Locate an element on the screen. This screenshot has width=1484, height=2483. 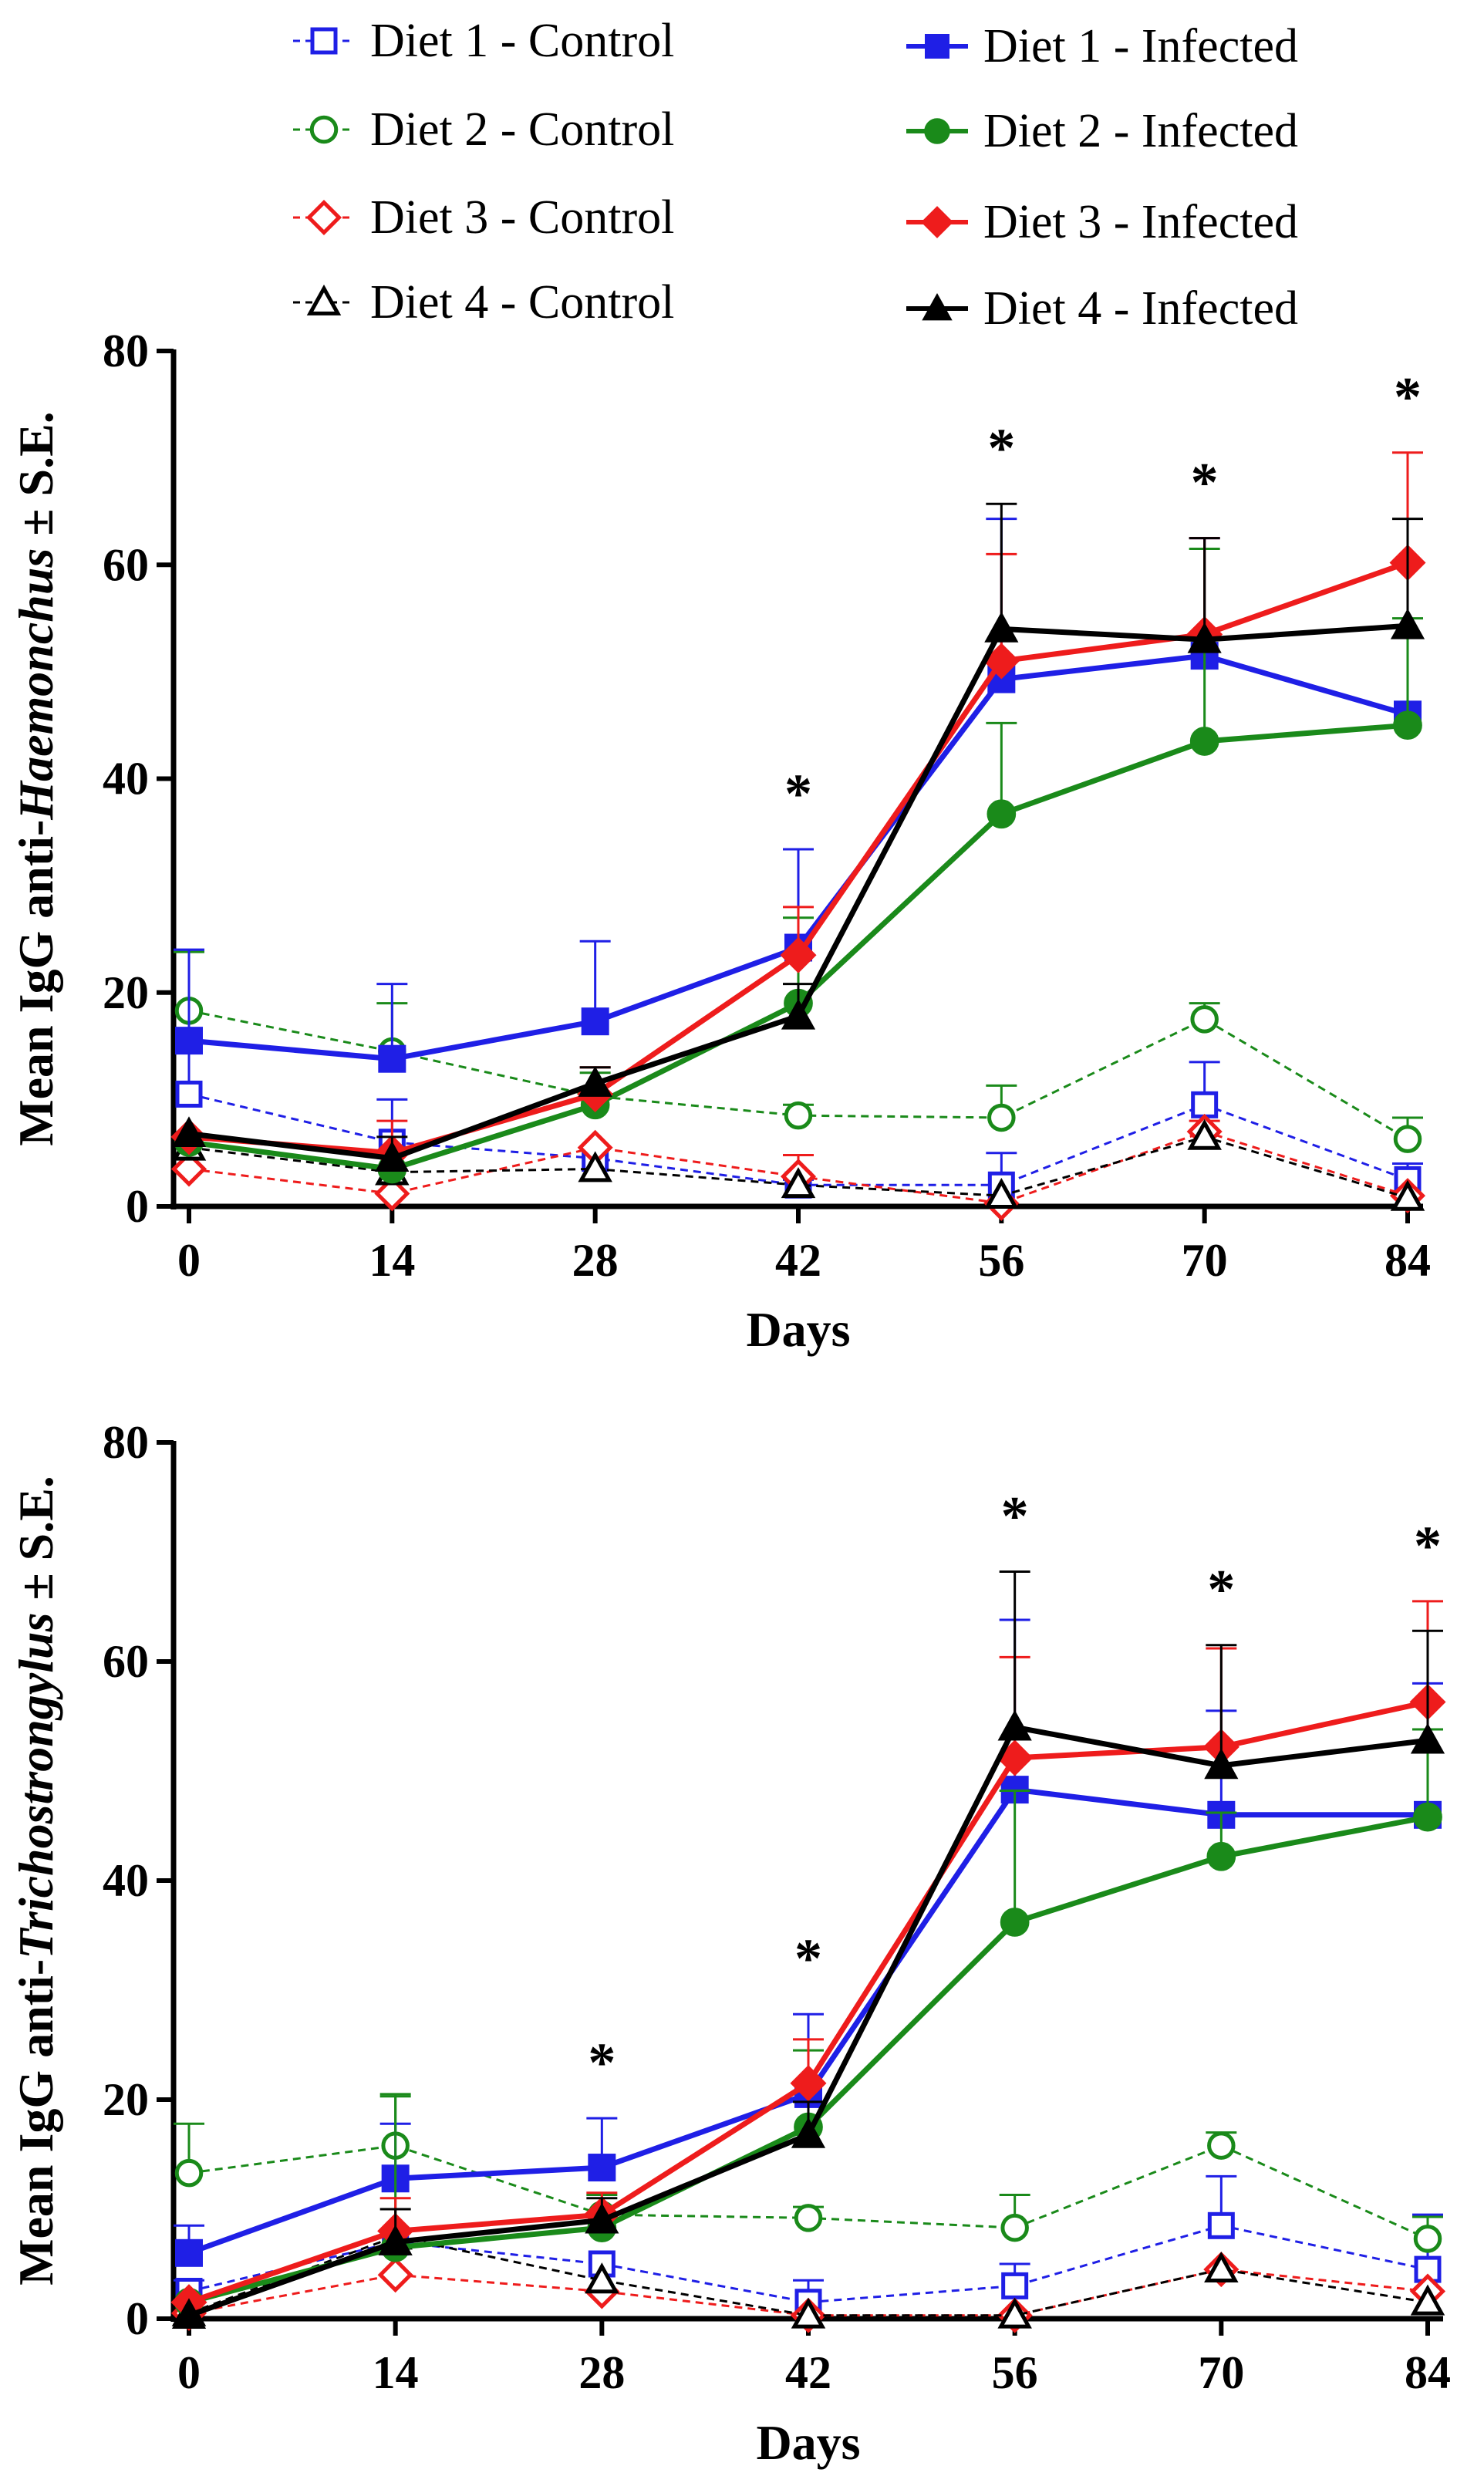
legend-marker-square-icon is located at coordinates (324, 41).